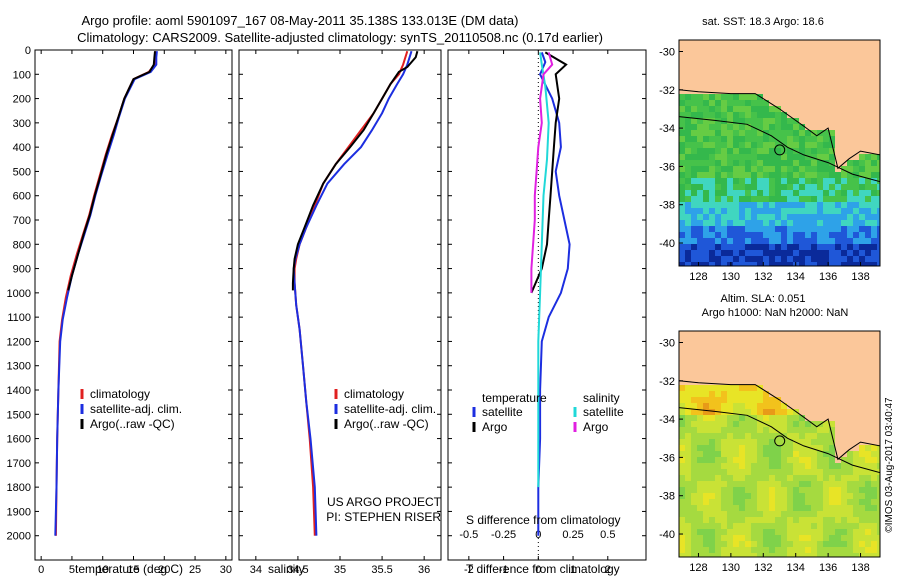 This screenshot has height=580, width=900. Describe the element at coordinates (601, 398) in the screenshot. I see `difference-legend-title: salinity` at that location.